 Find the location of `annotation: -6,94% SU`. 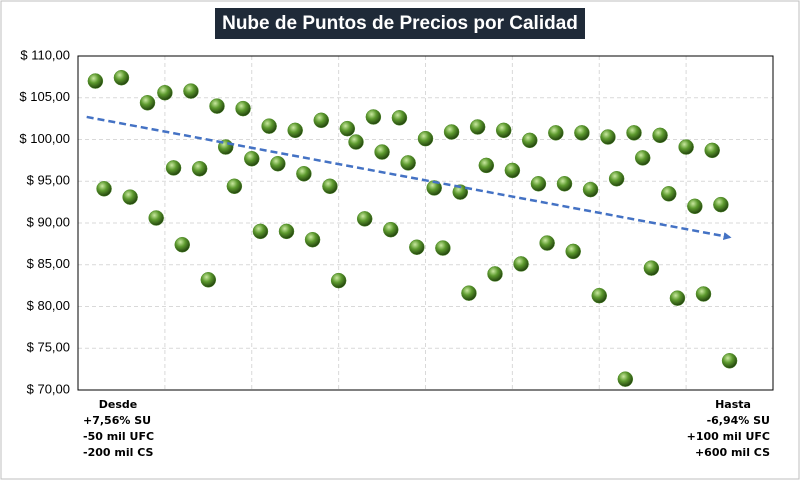

annotation: -6,94% SU is located at coordinates (738, 420).